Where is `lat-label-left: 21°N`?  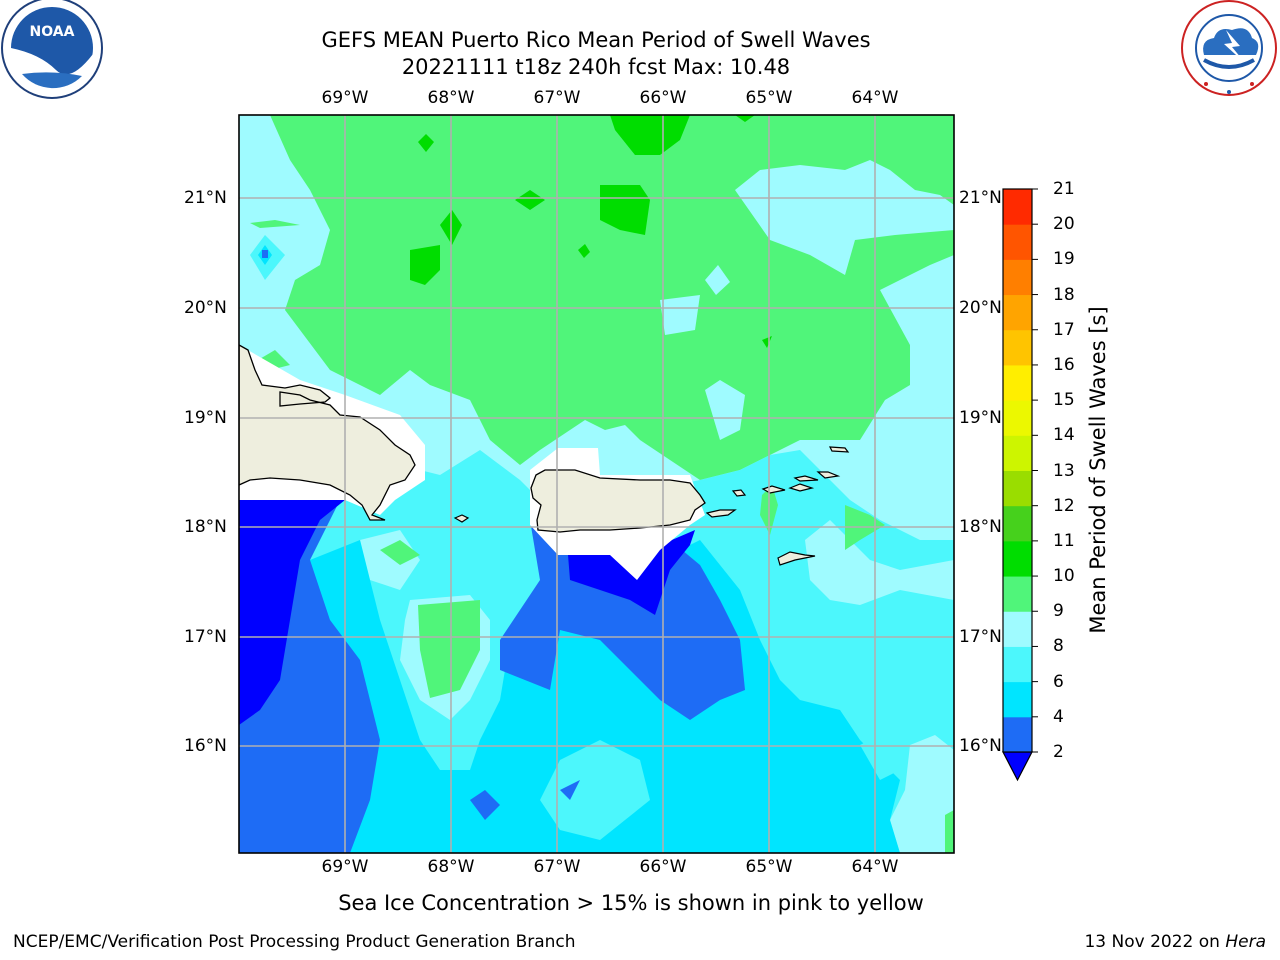
lat-label-left: 21°N is located at coordinates (205, 198).